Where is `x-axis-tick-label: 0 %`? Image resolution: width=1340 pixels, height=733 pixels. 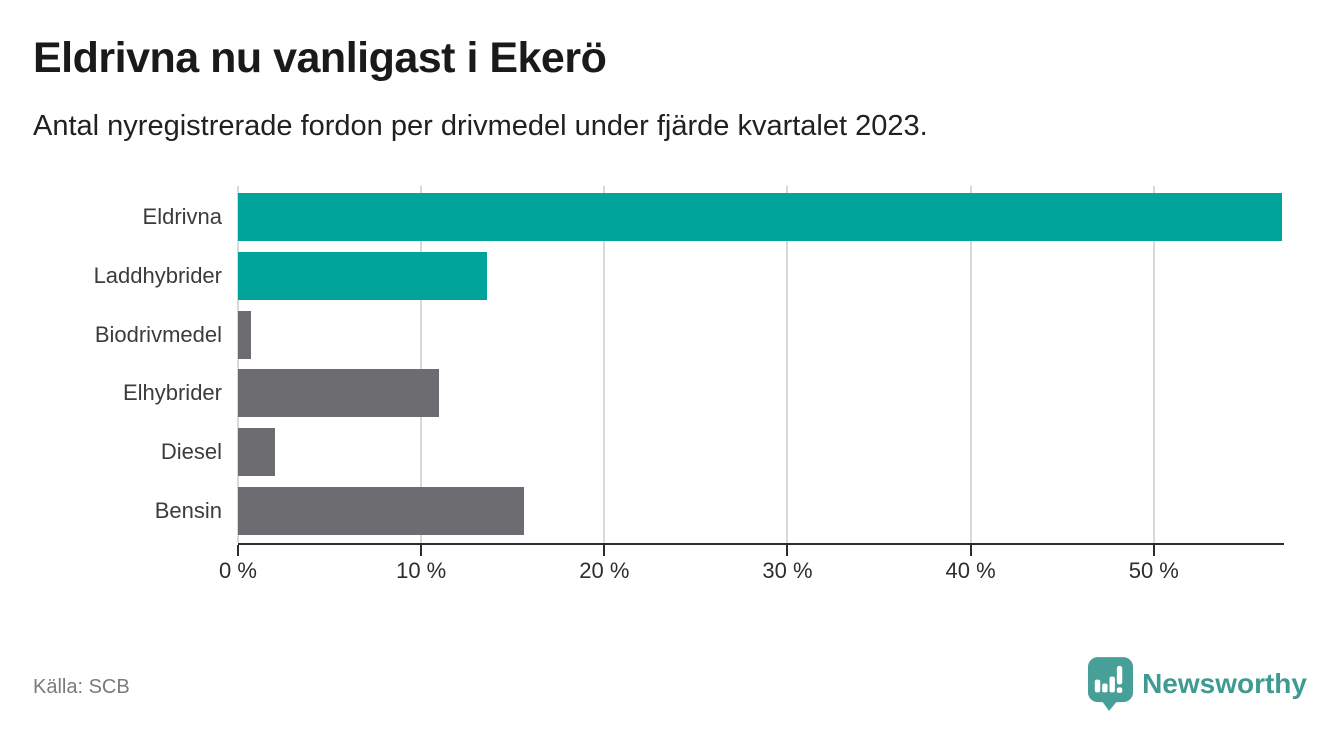 x-axis-tick-label: 0 % is located at coordinates (238, 570).